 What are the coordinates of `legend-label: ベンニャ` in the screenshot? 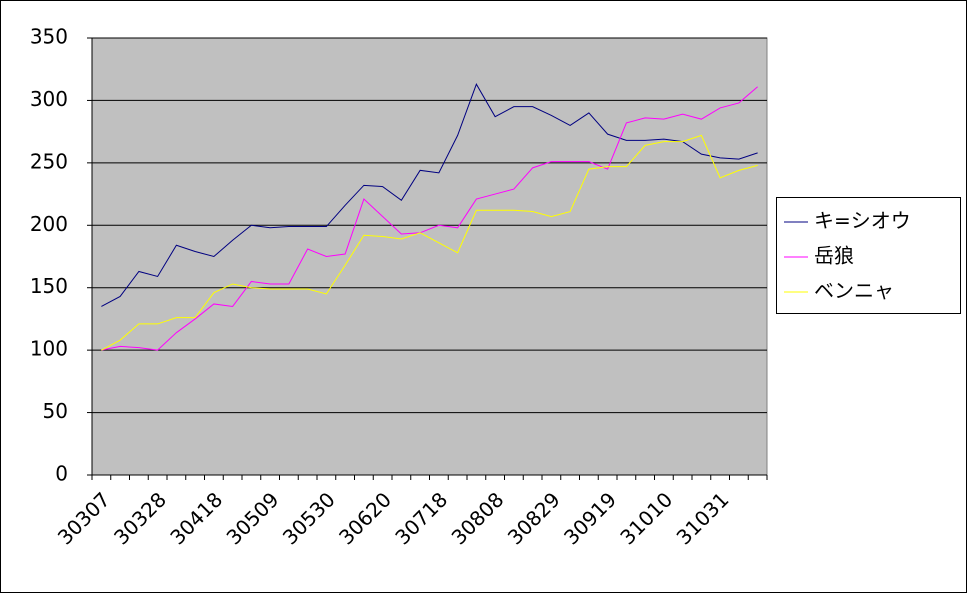 It's located at (854, 291).